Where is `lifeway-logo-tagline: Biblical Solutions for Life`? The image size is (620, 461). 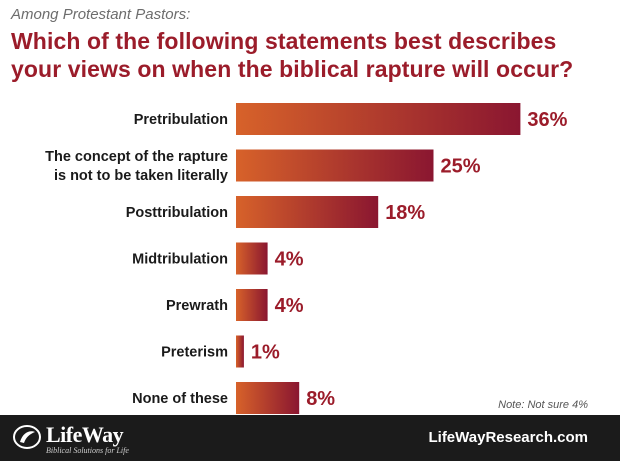 lifeway-logo-tagline: Biblical Solutions for Life is located at coordinates (87, 450).